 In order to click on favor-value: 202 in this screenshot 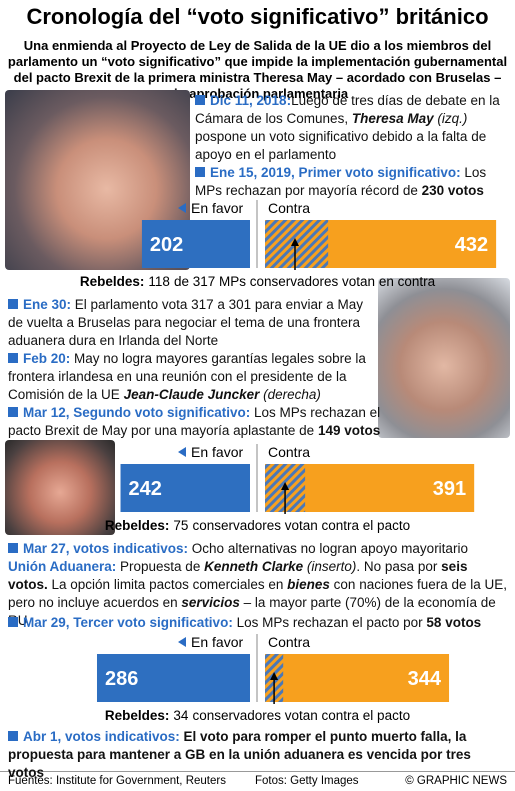, I will do `click(166, 245)`.